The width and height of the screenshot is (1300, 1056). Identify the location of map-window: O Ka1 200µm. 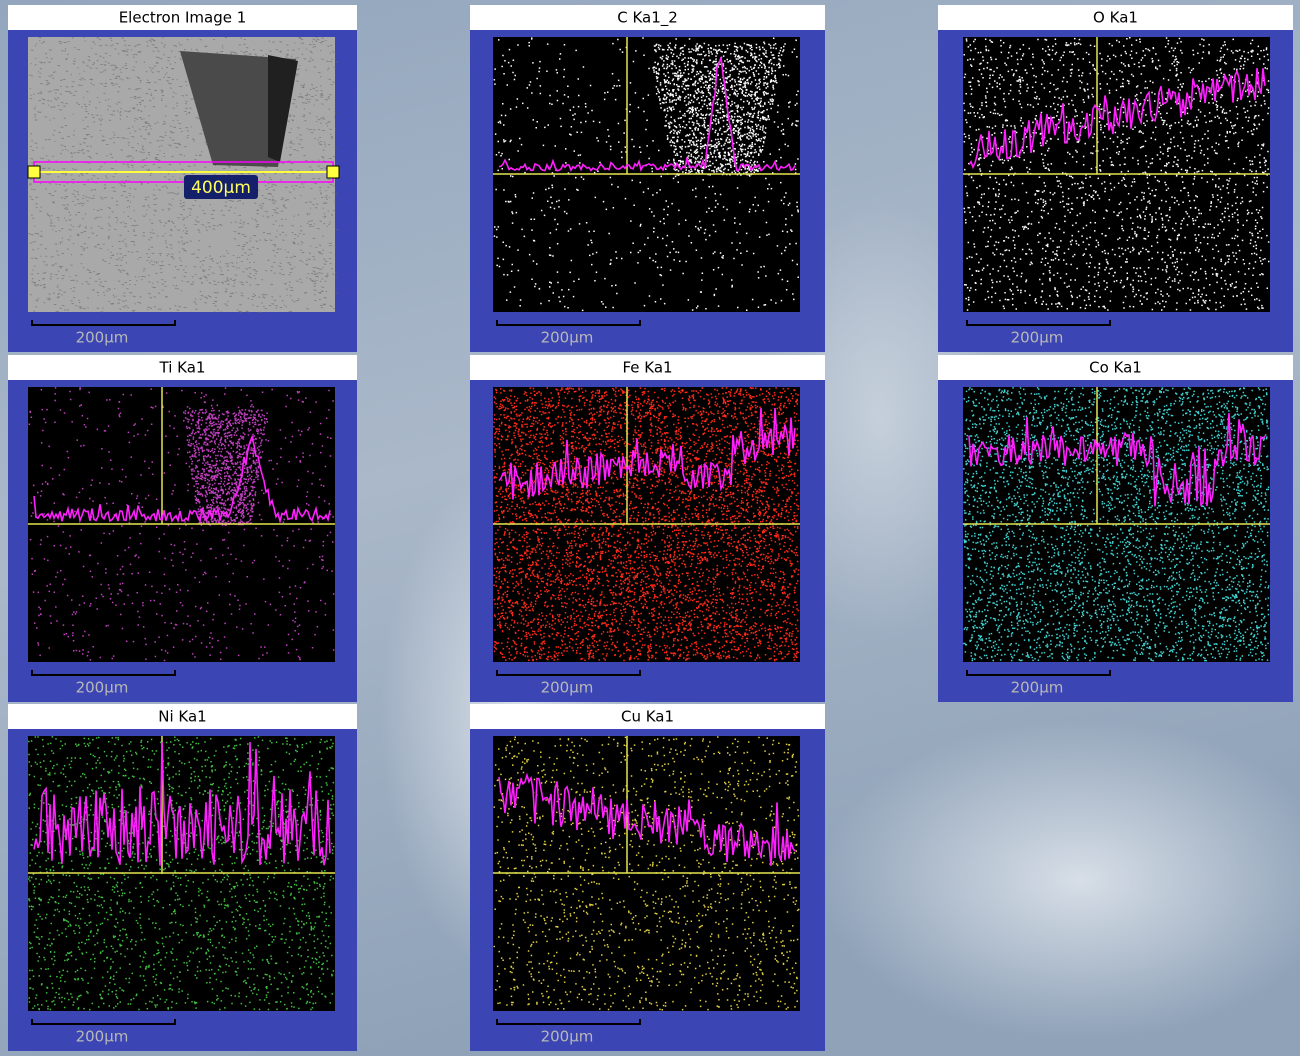
(1115, 178).